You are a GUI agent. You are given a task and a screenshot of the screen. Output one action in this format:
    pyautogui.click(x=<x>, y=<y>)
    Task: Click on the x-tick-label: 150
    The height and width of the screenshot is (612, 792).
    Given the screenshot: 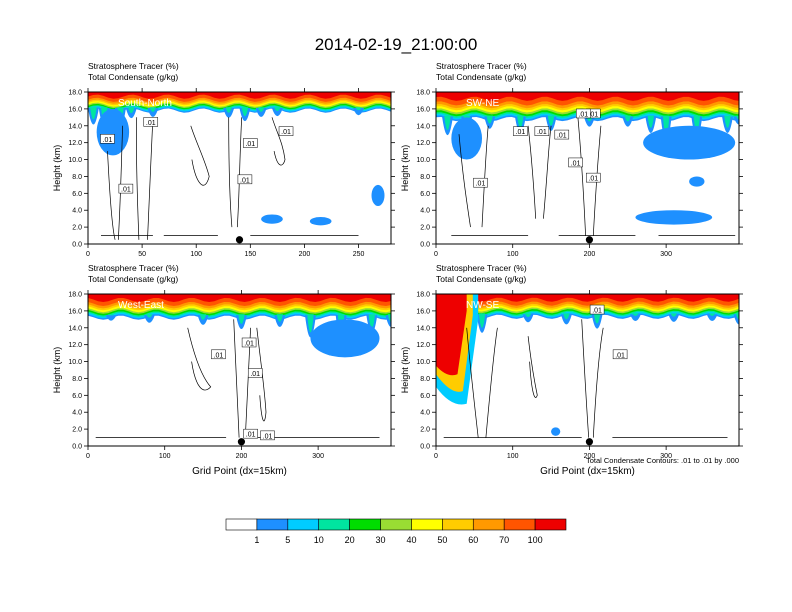 What is the action you would take?
    pyautogui.click(x=250, y=254)
    